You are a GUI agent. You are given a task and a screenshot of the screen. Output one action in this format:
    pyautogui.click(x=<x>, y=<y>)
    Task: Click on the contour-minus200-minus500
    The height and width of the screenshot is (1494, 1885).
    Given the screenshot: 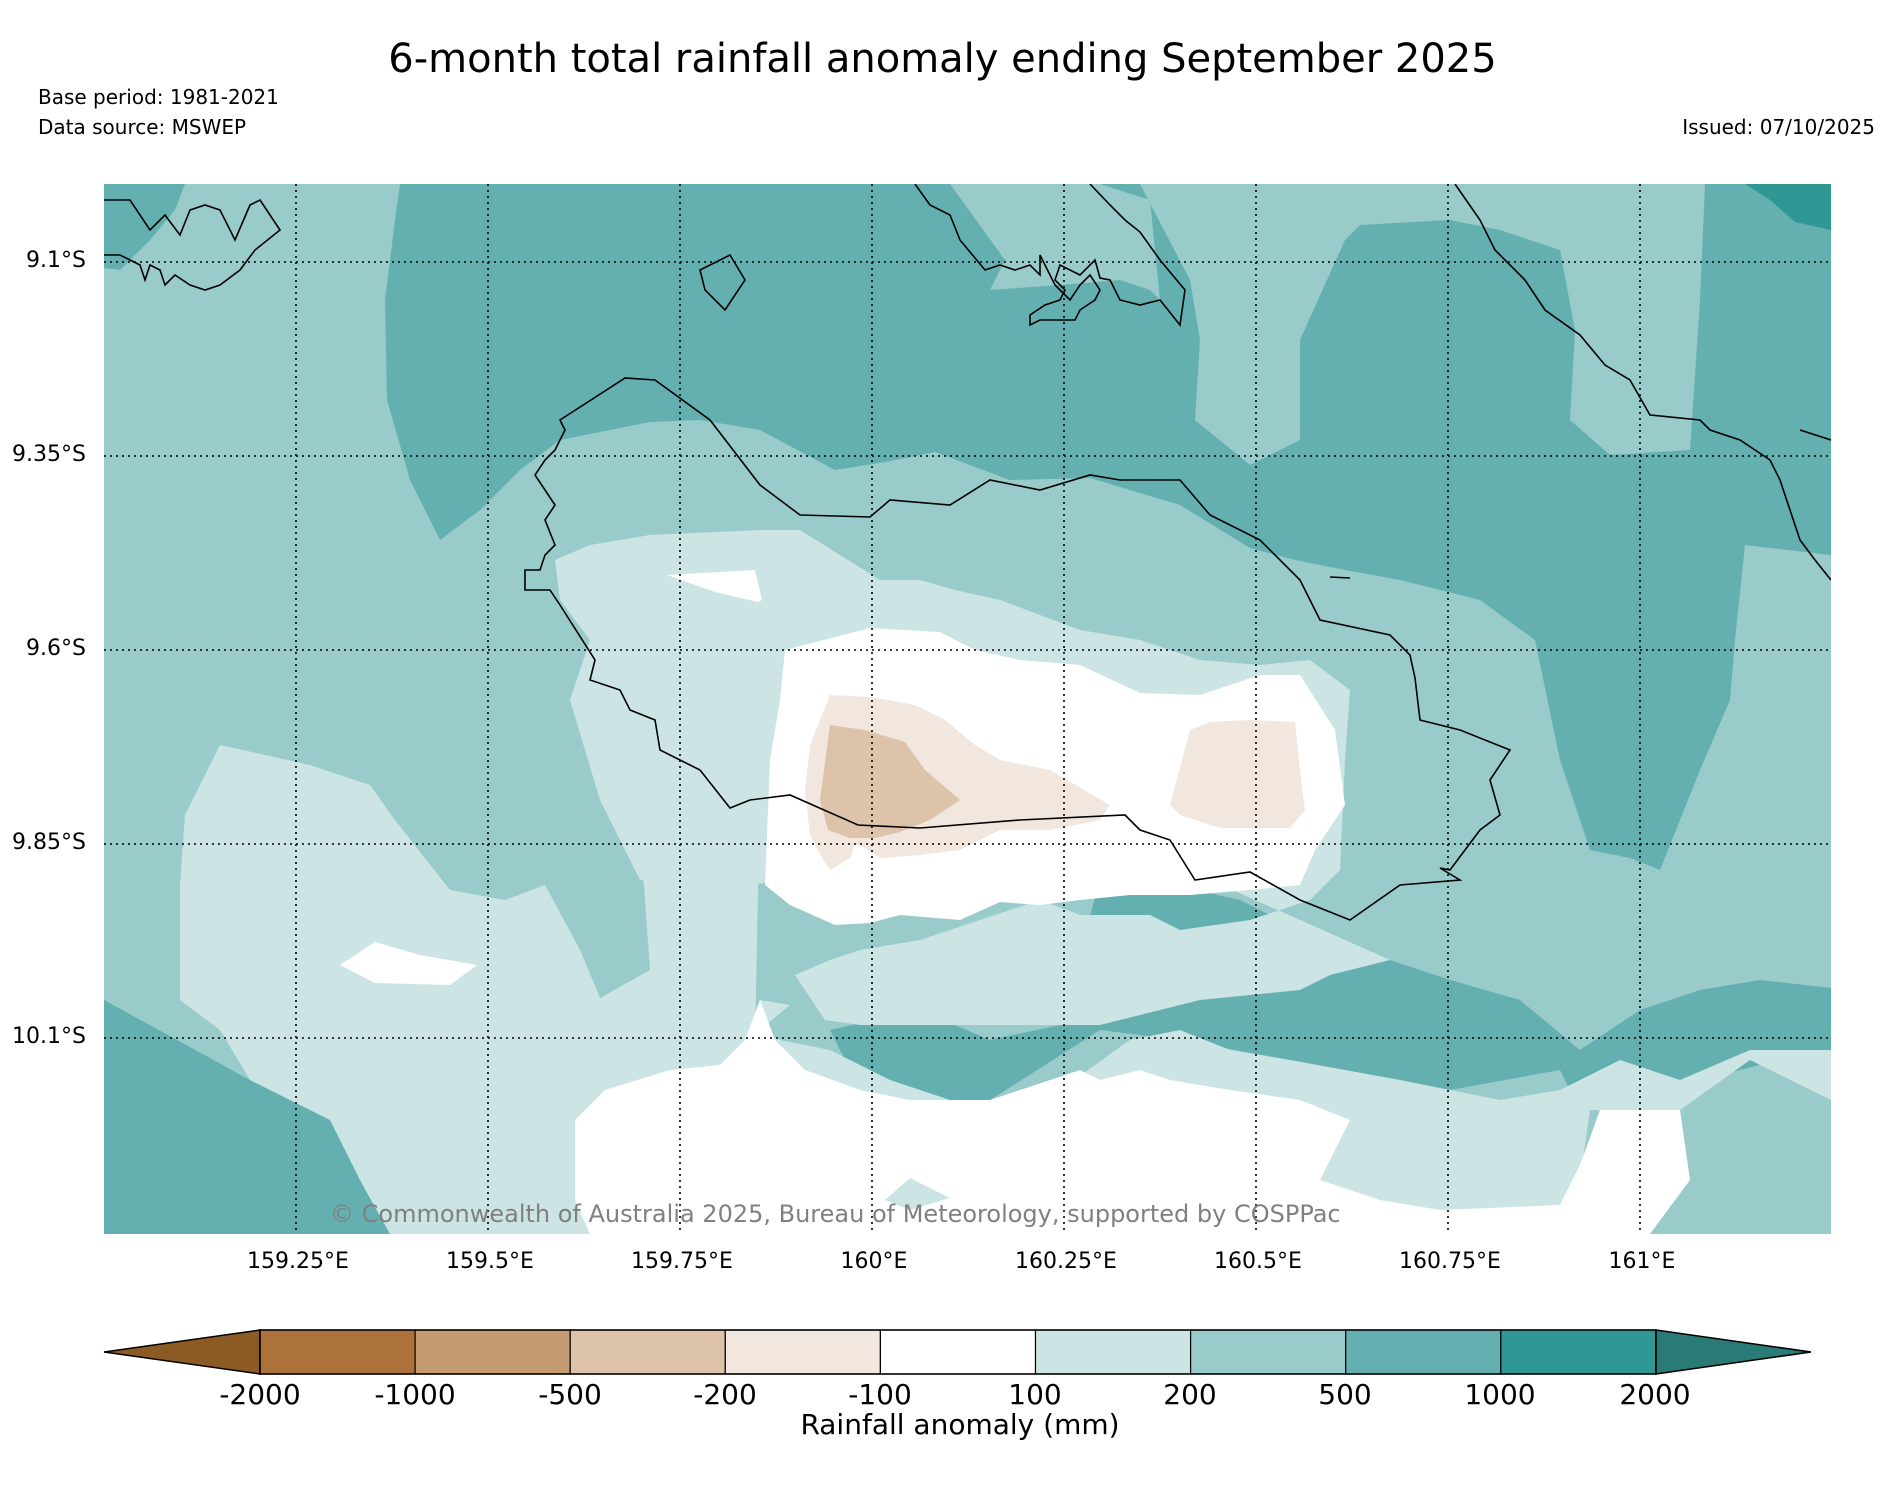 What is the action you would take?
    pyautogui.click(x=890, y=781)
    